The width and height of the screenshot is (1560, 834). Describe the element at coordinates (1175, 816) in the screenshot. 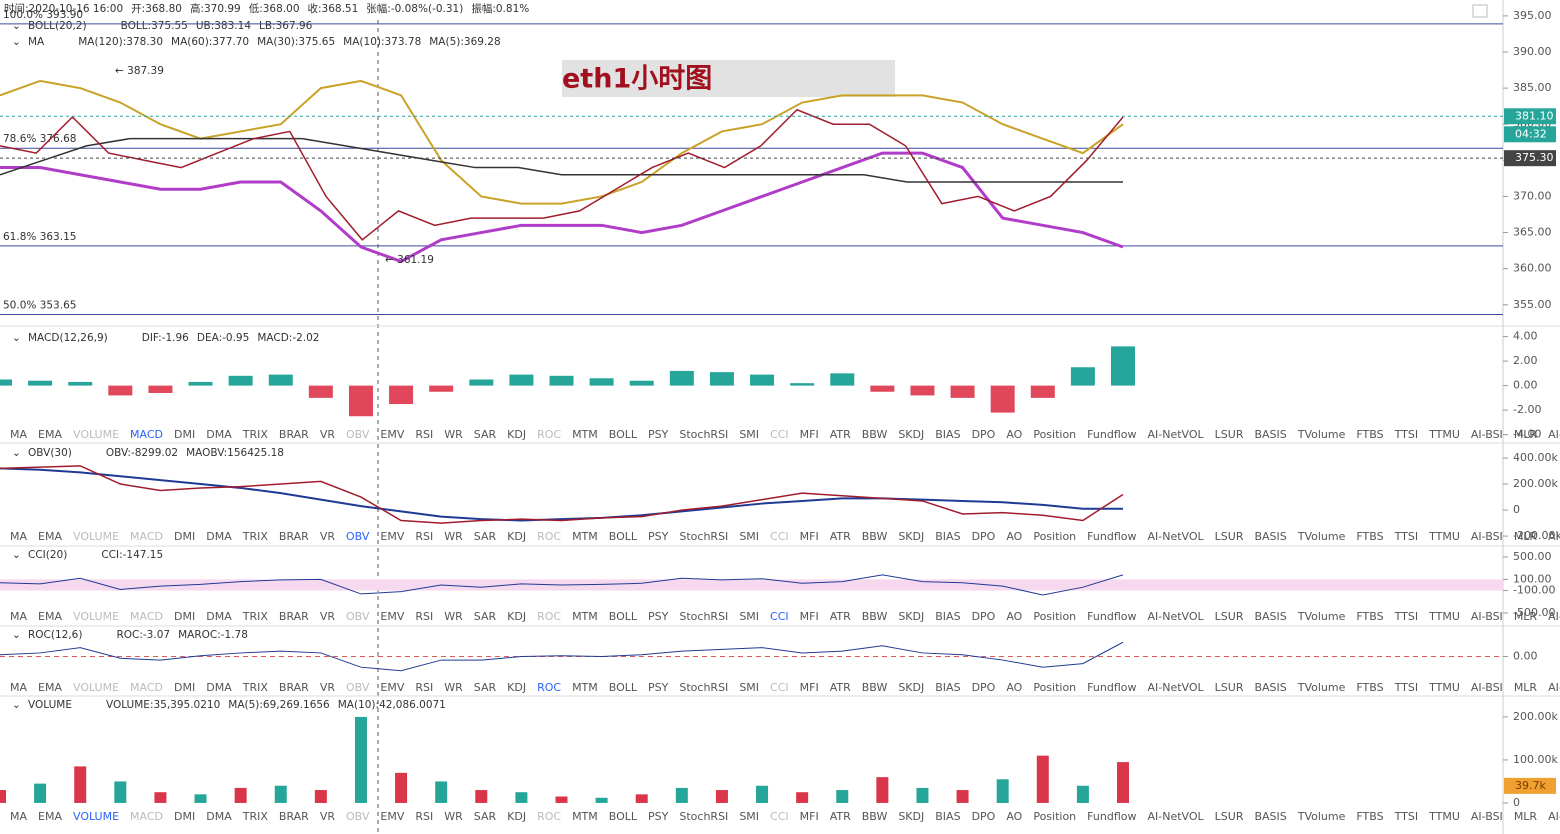

I see `indicator-tab: AI-NetVOL` at that location.